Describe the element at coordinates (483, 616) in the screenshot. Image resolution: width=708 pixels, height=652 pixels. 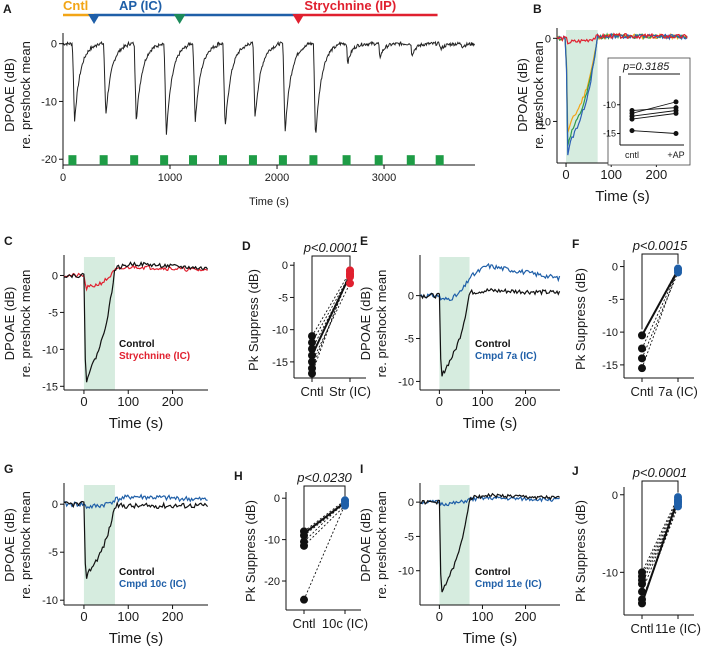
I see `panel-I-xtick-label: 100` at that location.